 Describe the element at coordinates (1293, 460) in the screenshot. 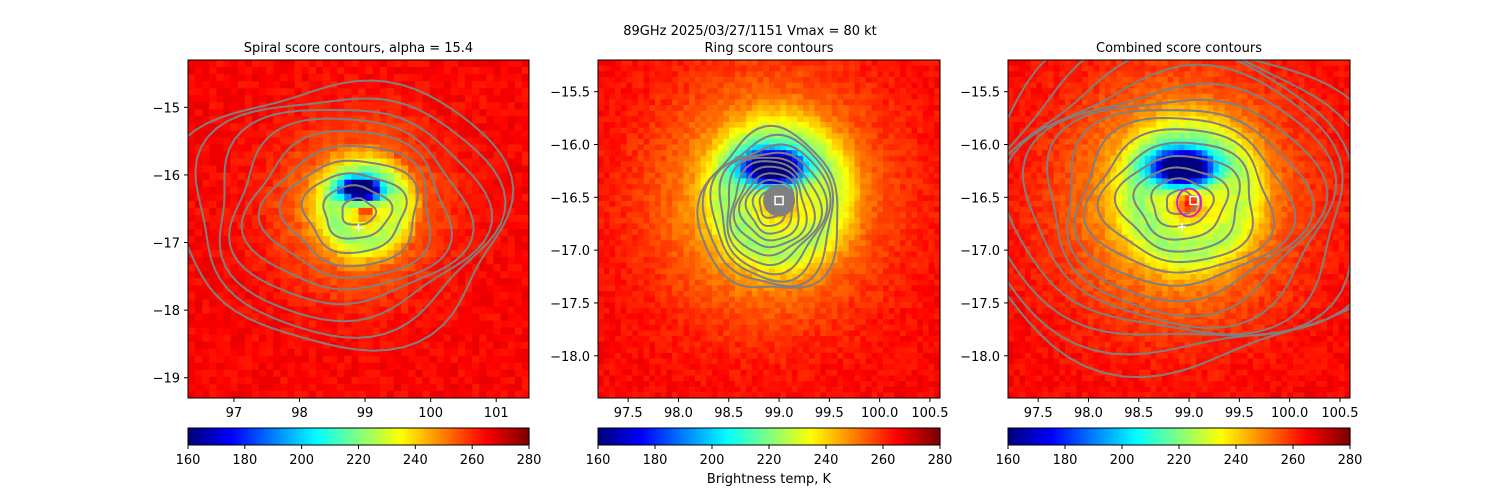

I see `colorbar-tick-label: 260` at that location.